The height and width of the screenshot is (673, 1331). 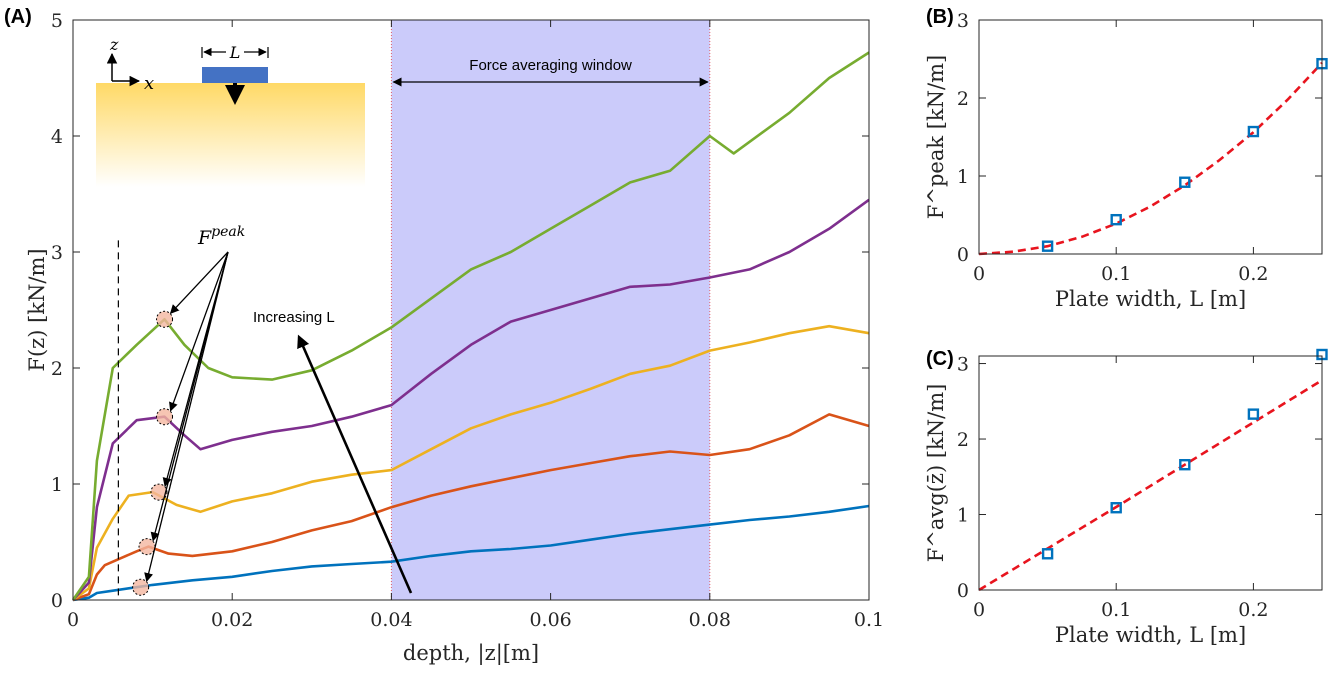 What do you see at coordinates (232, 620) in the screenshot?
I see `a-xtick-label: 0.02` at bounding box center [232, 620].